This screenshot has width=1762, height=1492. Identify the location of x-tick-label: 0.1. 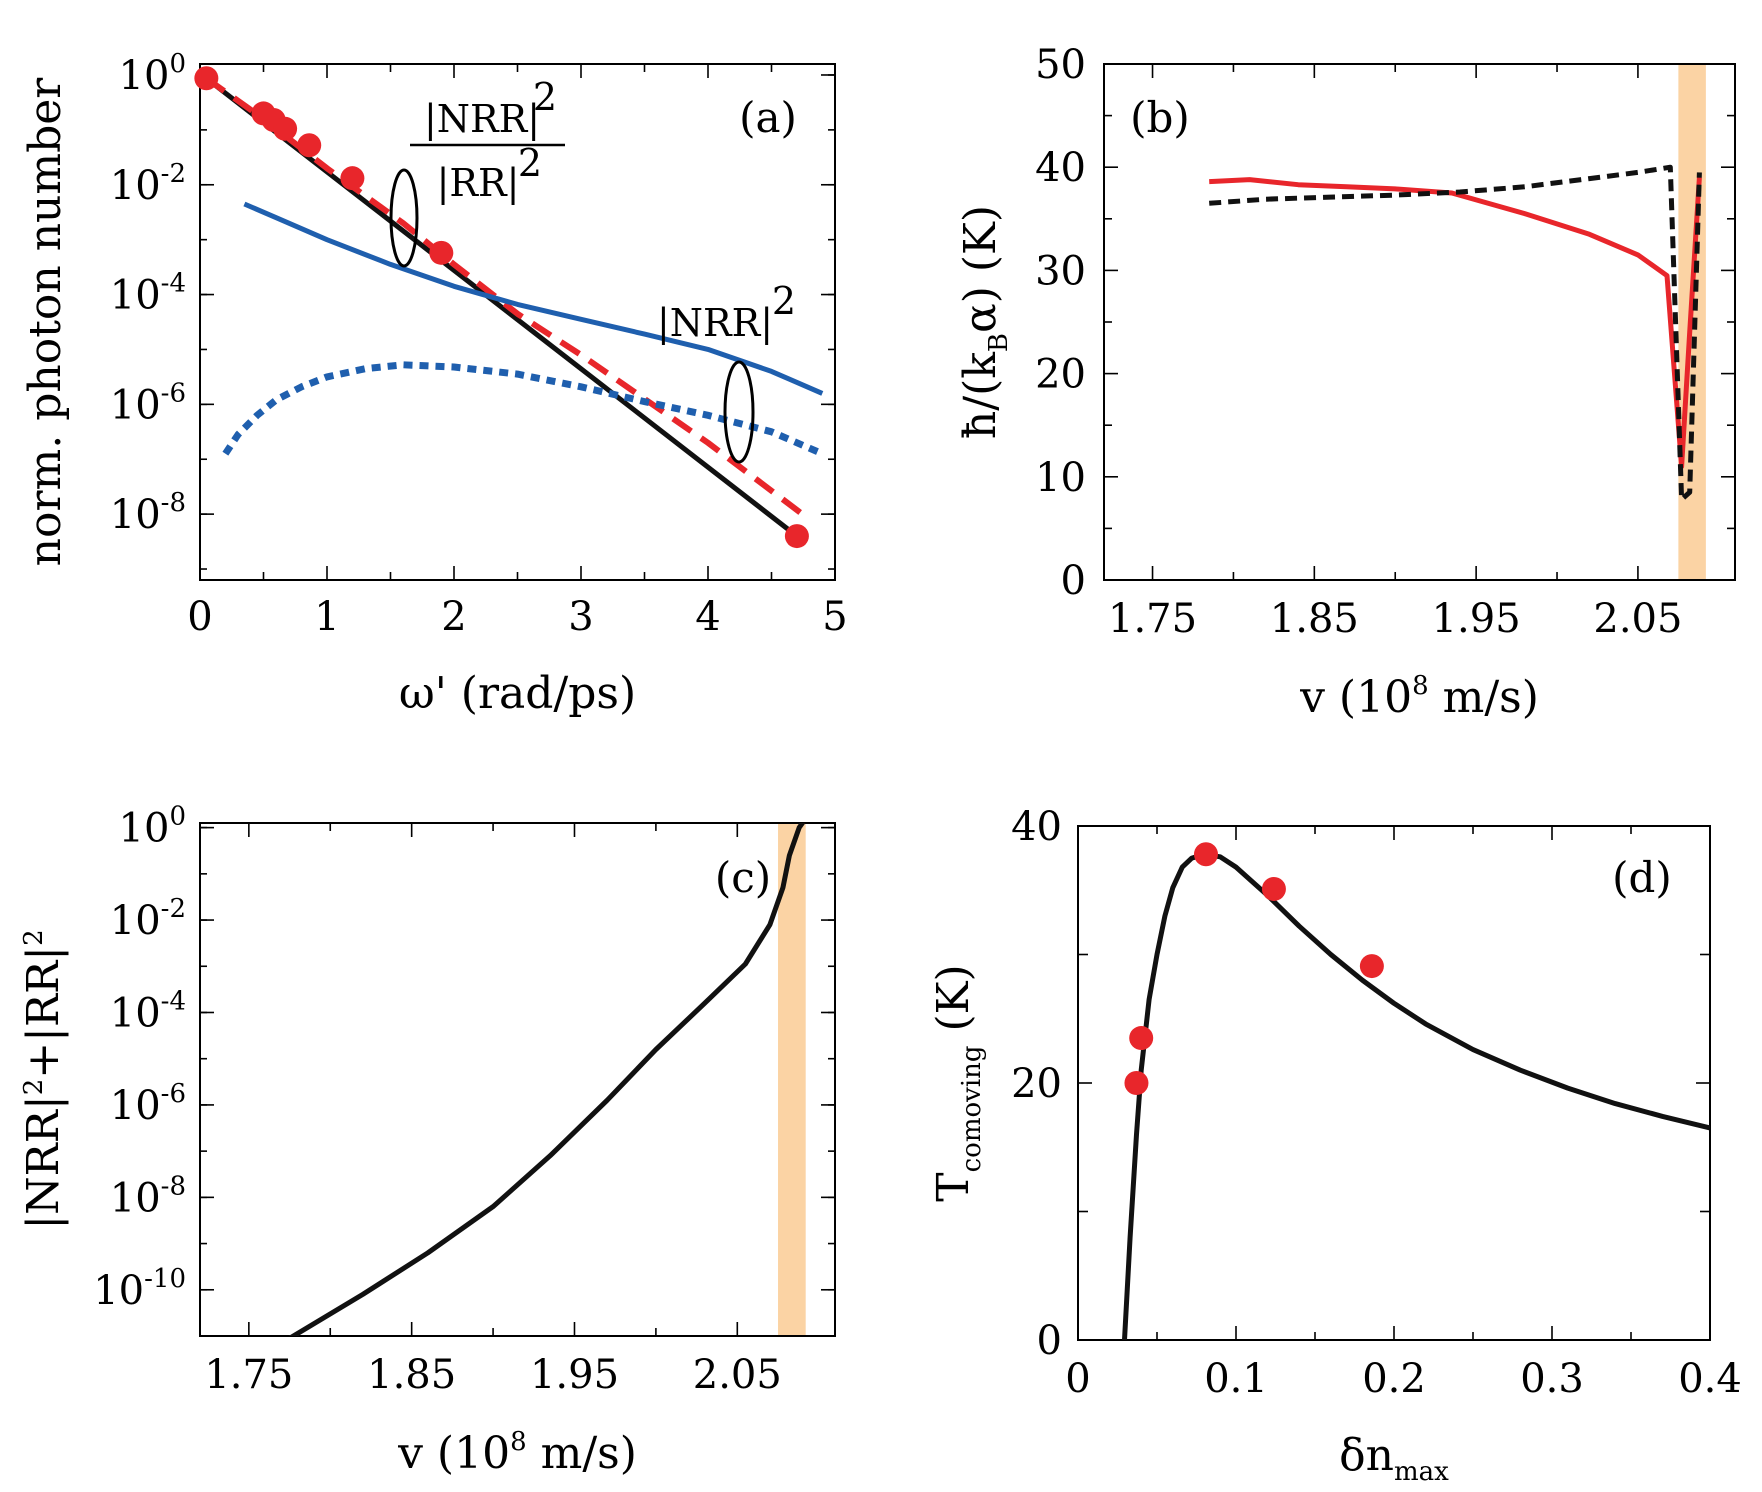
(1236, 1379).